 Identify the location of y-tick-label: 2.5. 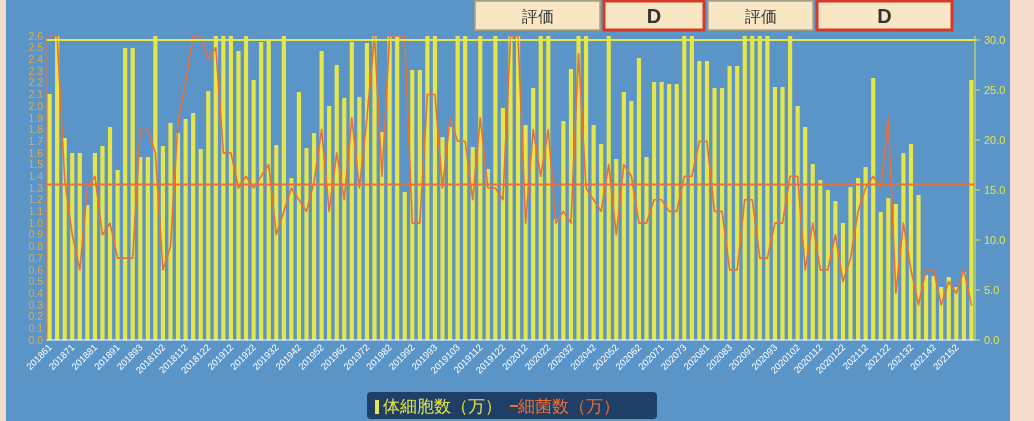
(36, 47).